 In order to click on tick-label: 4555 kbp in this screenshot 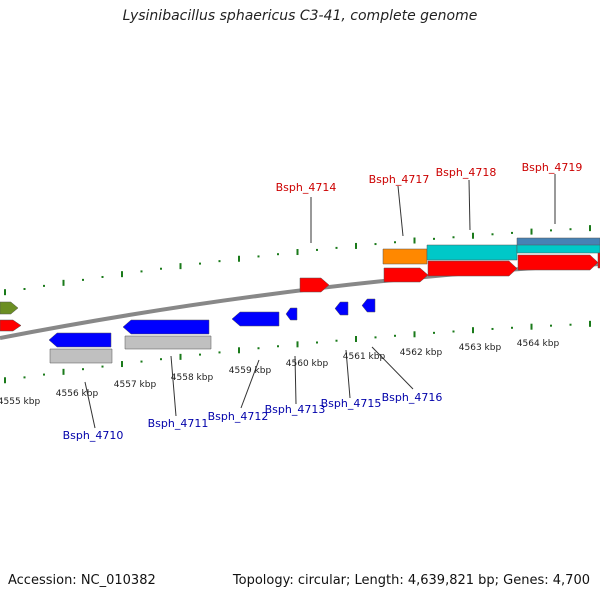, I will do `click(20, 402)`.